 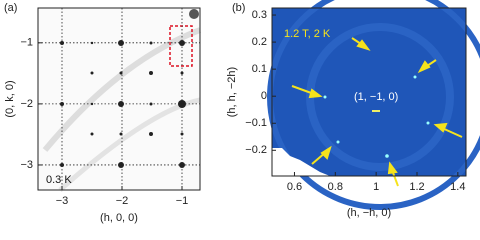 What do you see at coordinates (294, 187) in the screenshot?
I see `x-tick-label: 0.6` at bounding box center [294, 187].